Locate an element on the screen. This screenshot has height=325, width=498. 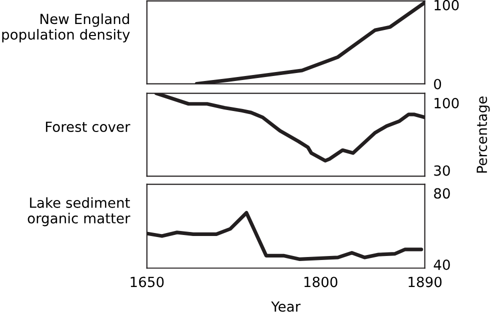
x-tick-label: 1650 is located at coordinates (147, 282).